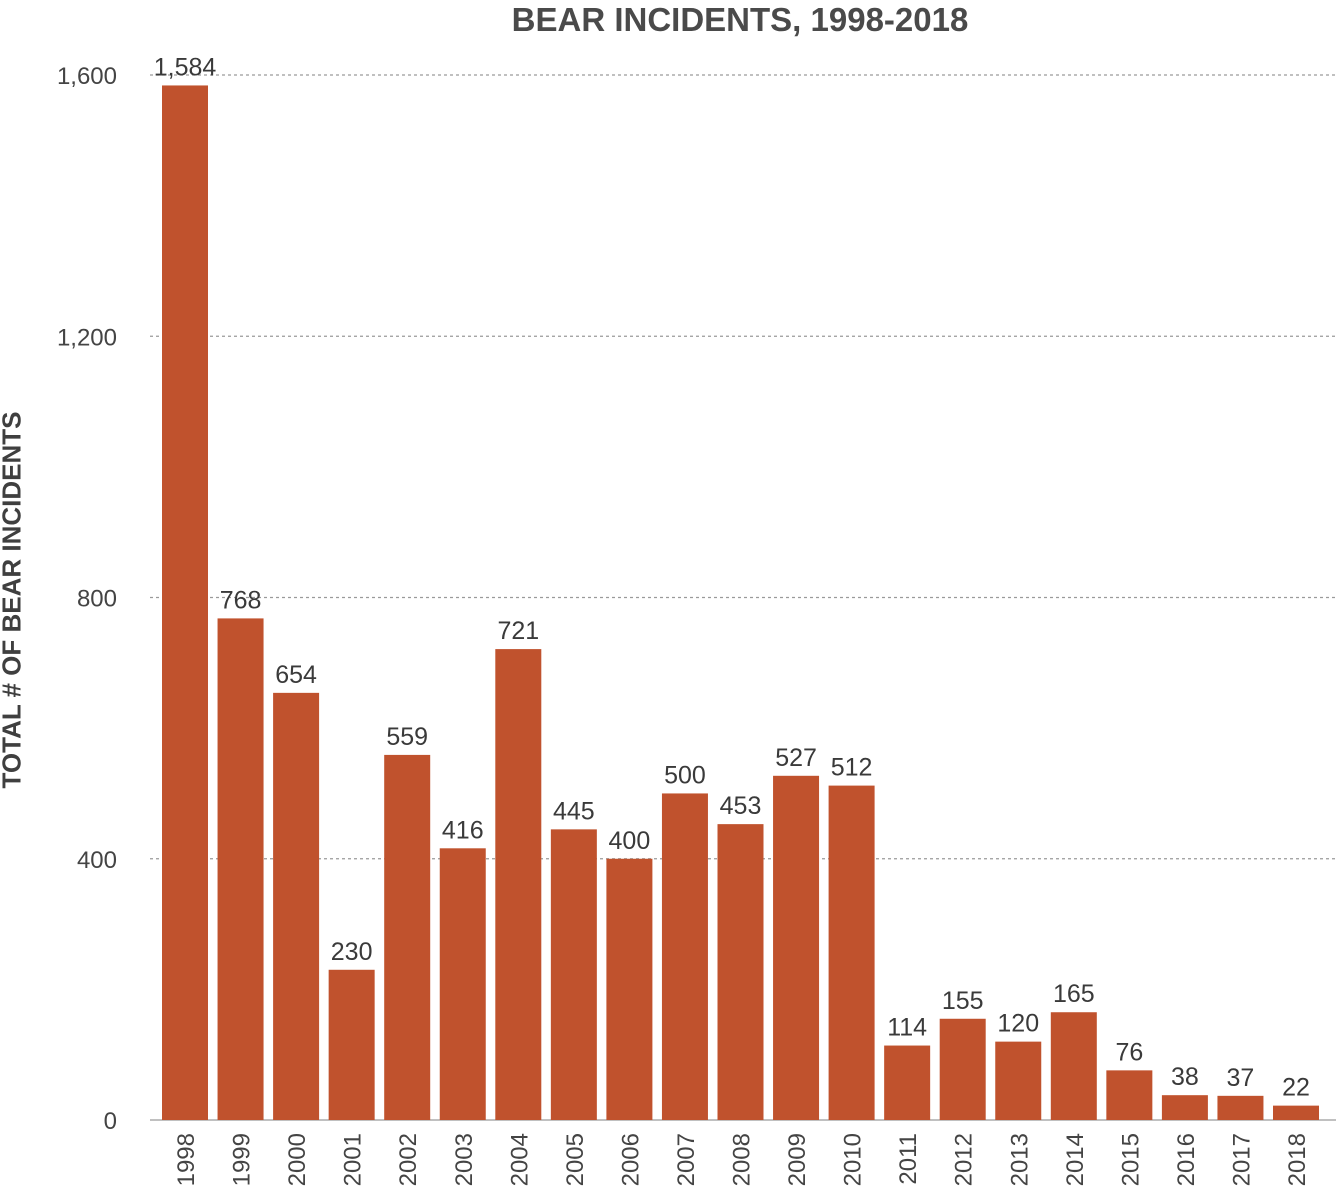 This screenshot has height=1201, width=1336. Describe the element at coordinates (408, 1159) in the screenshot. I see `x-tick-label: 2002` at that location.